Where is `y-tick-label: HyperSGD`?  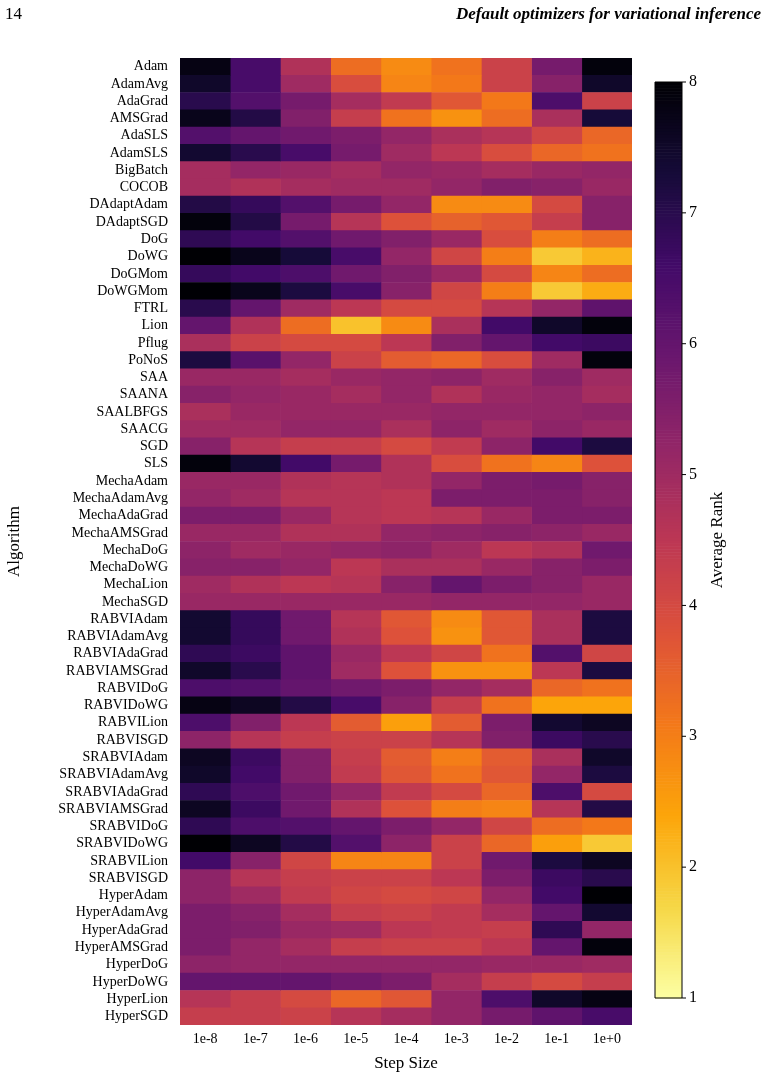
y-tick-label: HyperSGD is located at coordinates (136, 1016).